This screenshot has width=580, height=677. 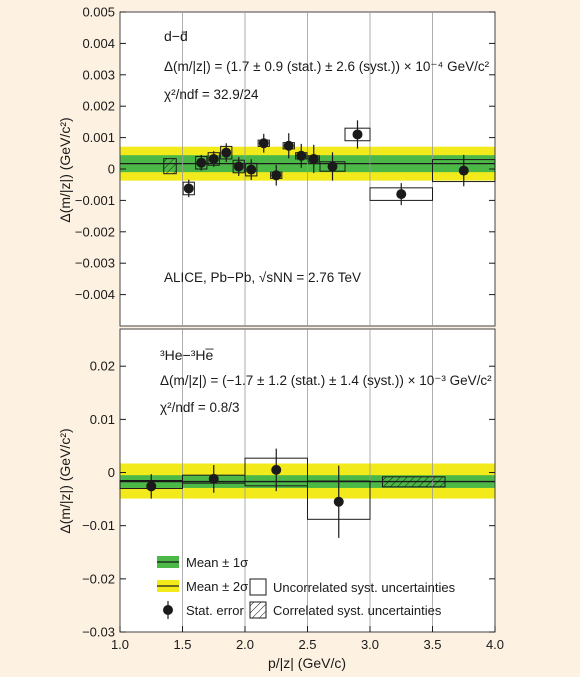 I want to click on legend-label: Stat. error, so click(x=215, y=610).